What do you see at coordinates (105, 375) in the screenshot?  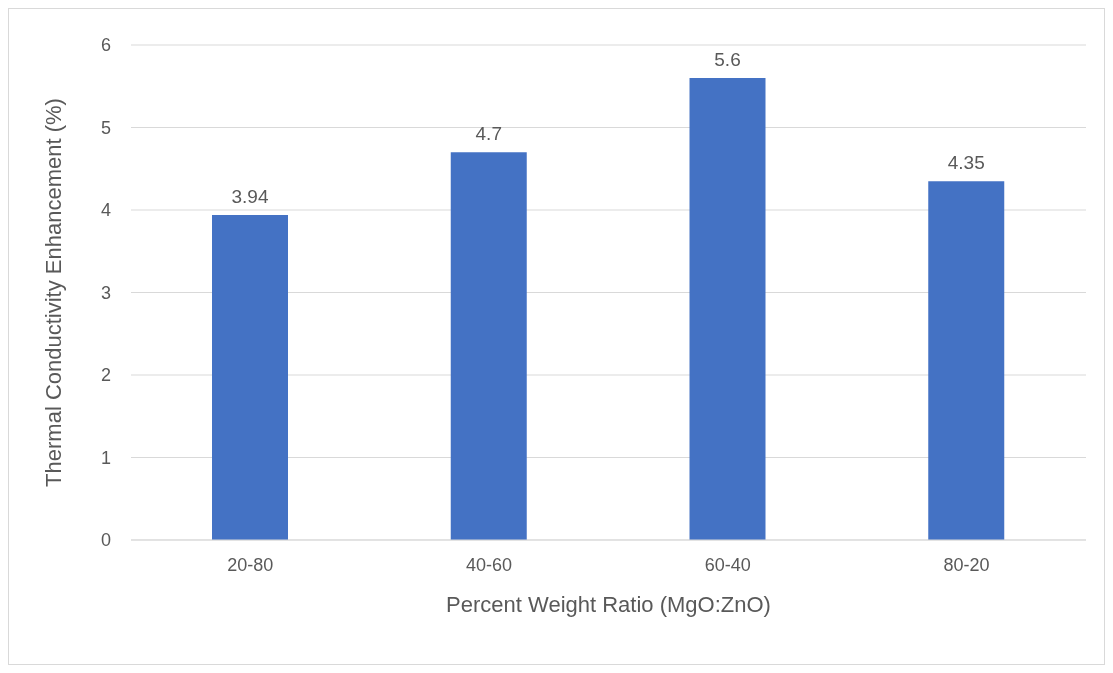 I see `y-tick-label: 2` at bounding box center [105, 375].